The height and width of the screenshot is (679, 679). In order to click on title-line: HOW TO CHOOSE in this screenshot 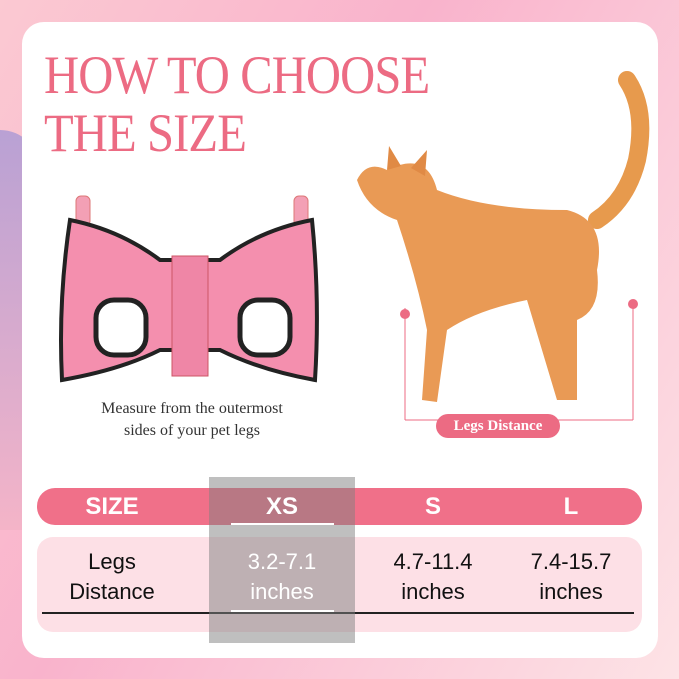, I will do `click(237, 75)`.